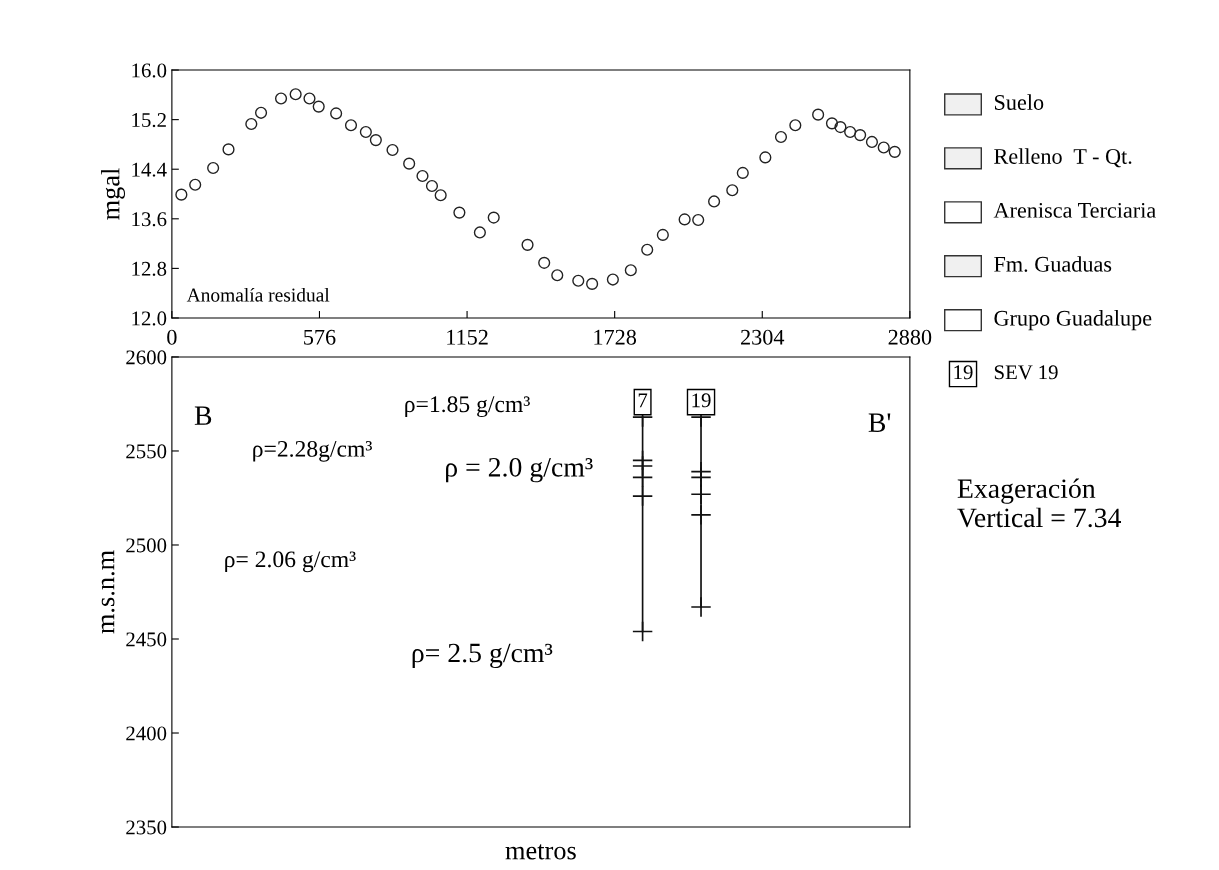  I want to click on y-tick-label: 2550, so click(146, 451).